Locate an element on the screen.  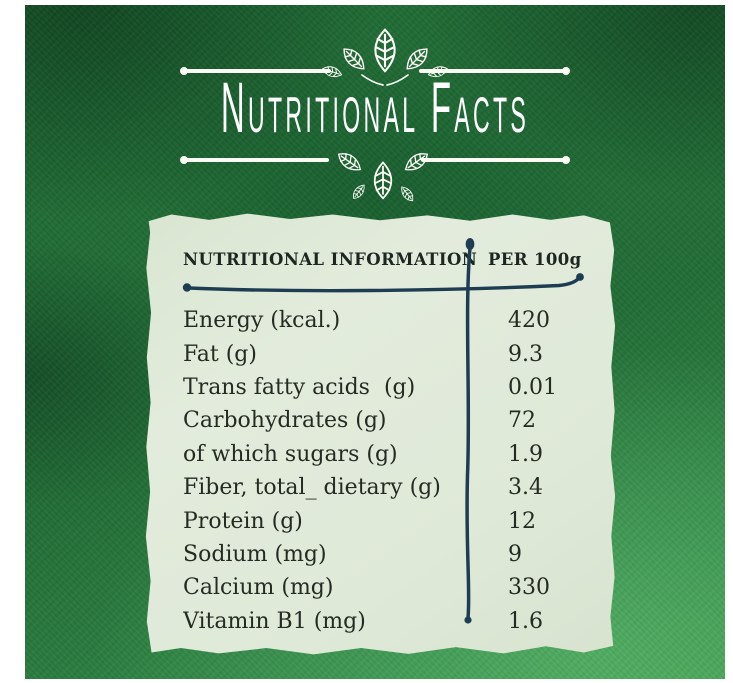
table-row: Carbohydrates (g) 72 is located at coordinates (390, 420).